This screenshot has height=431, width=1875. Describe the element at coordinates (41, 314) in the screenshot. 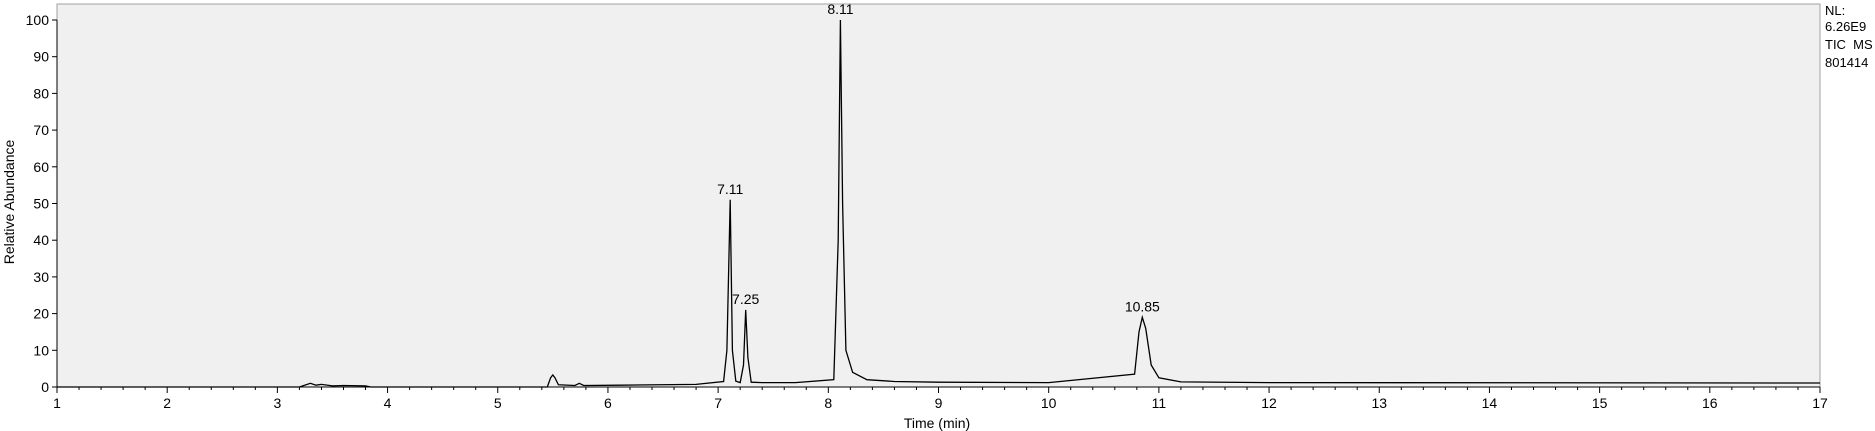

I see `y-tick-label: 20` at that location.